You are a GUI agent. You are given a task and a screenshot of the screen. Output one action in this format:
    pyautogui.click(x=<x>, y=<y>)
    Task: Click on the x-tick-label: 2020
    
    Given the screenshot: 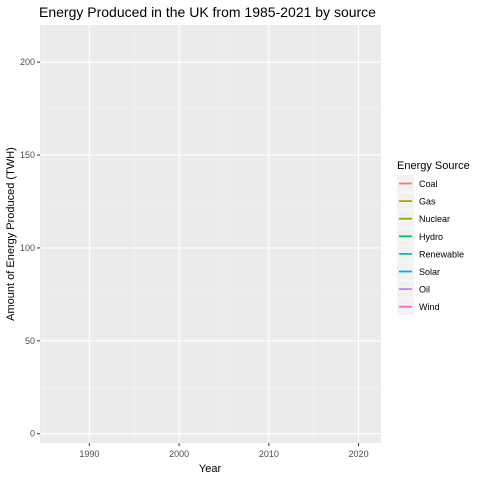 What is the action you would take?
    pyautogui.click(x=359, y=454)
    